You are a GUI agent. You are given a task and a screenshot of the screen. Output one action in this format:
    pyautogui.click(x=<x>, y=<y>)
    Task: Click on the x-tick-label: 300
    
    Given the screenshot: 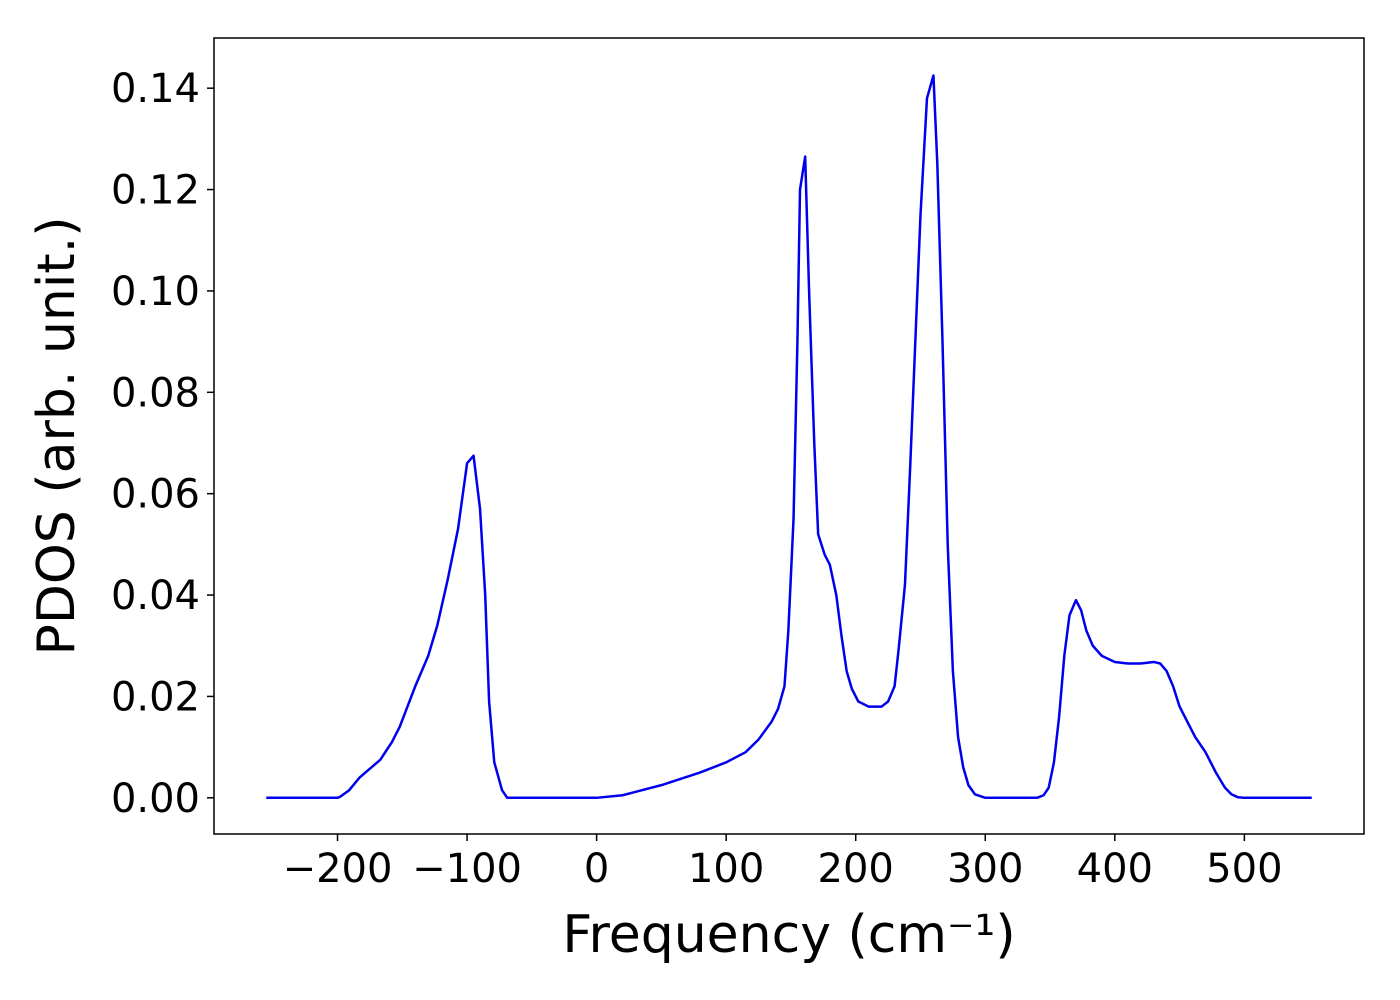 What is the action you would take?
    pyautogui.click(x=985, y=869)
    